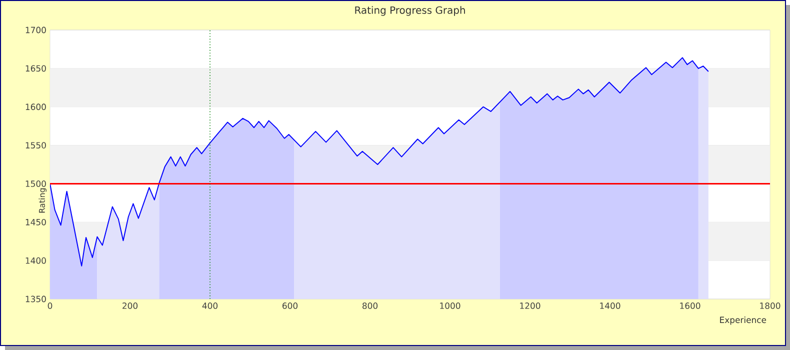 Image resolution: width=790 pixels, height=350 pixels. What do you see at coordinates (36, 30) in the screenshot?
I see `y-tick-label: 1700` at bounding box center [36, 30].